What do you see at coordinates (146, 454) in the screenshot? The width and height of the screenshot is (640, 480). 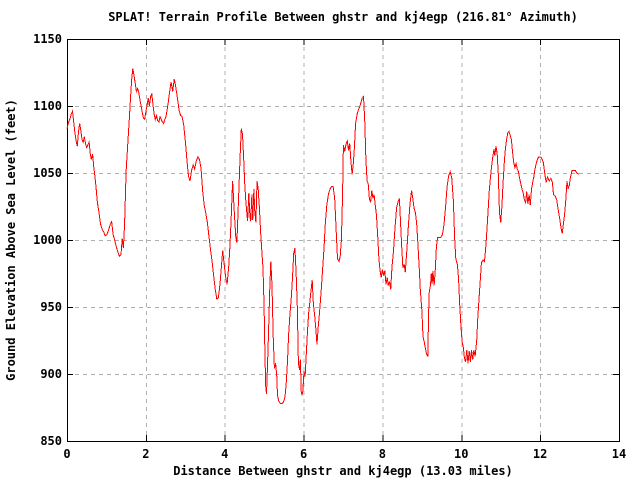 I see `x-tick-label: 2` at bounding box center [146, 454].